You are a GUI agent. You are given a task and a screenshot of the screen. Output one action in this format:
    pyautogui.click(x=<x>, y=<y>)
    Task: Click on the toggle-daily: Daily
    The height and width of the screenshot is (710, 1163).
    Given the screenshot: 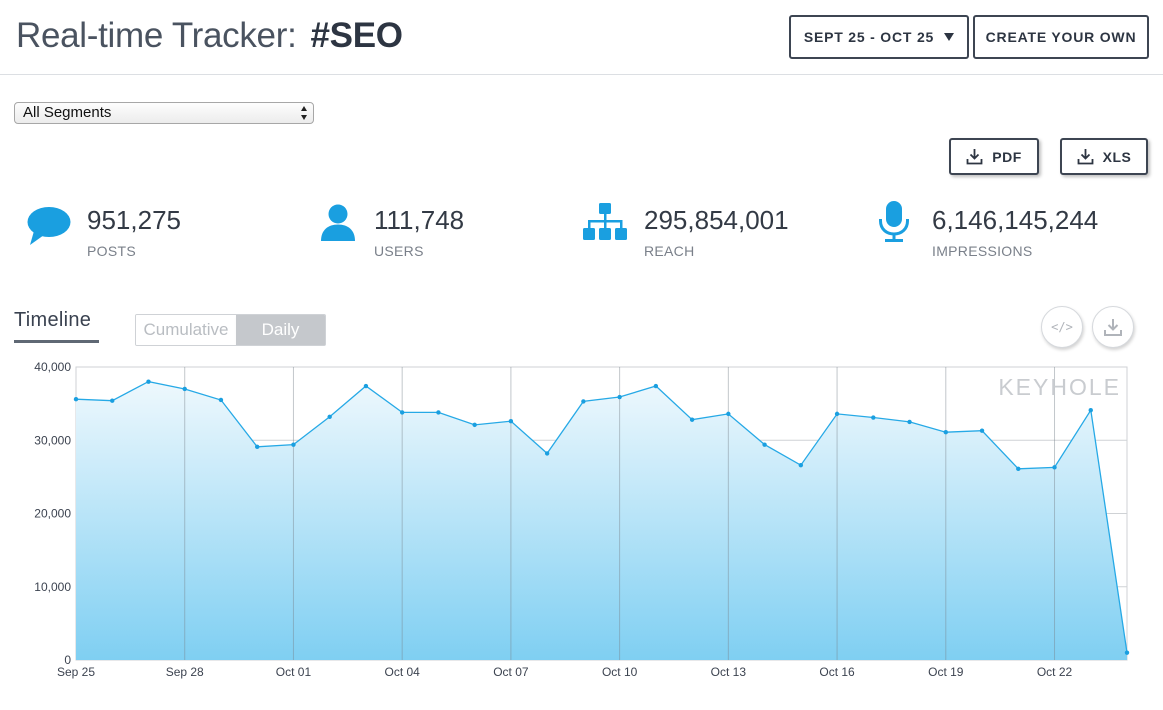 What is the action you would take?
    pyautogui.click(x=280, y=330)
    